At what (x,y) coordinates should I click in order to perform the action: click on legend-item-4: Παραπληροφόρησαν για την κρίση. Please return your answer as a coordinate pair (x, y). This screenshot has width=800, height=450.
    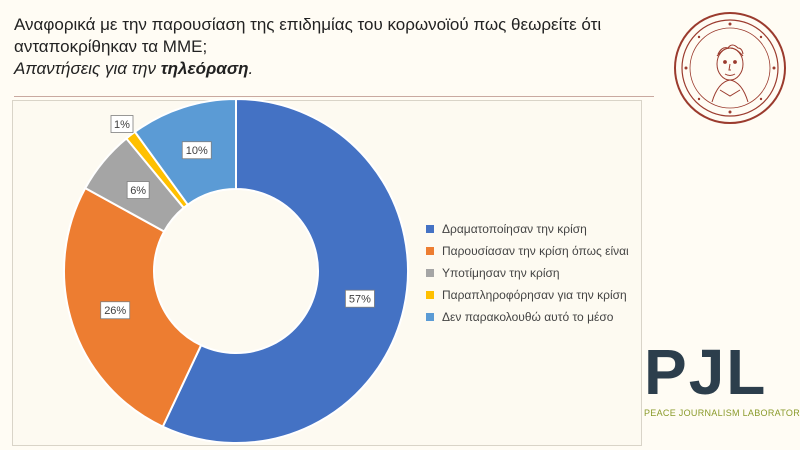
    Looking at the image, I should click on (527, 295).